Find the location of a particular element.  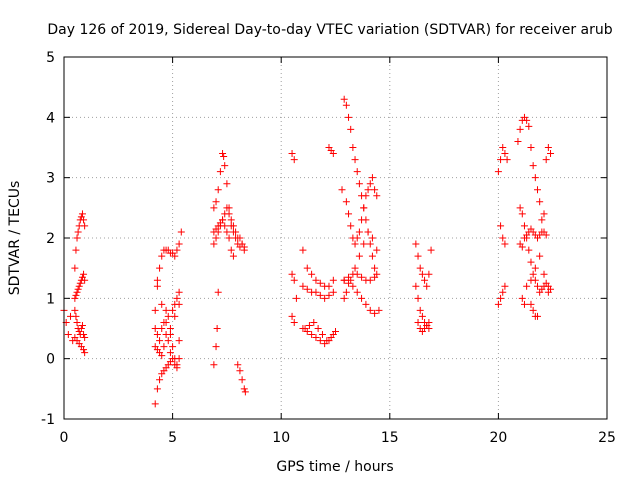

y-tick-label: 0 is located at coordinates (50, 360).